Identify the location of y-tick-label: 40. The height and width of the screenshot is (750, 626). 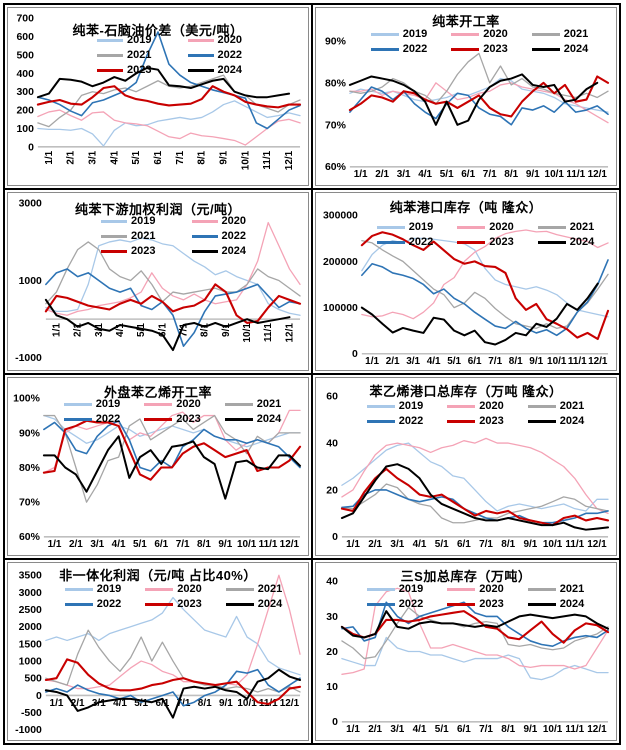
(332, 444).